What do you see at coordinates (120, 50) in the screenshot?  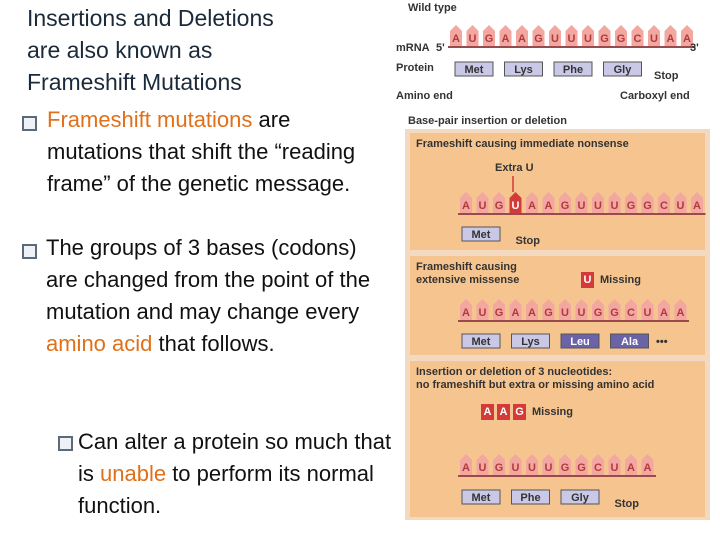 I see `title-line: are also known as` at bounding box center [120, 50].